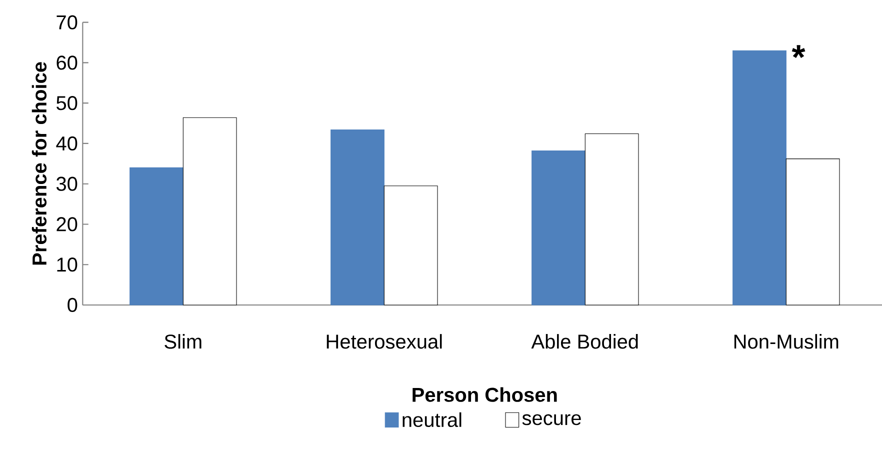 The image size is (882, 457). Describe the element at coordinates (67, 265) in the screenshot. I see `y-tick-label: 10` at that location.